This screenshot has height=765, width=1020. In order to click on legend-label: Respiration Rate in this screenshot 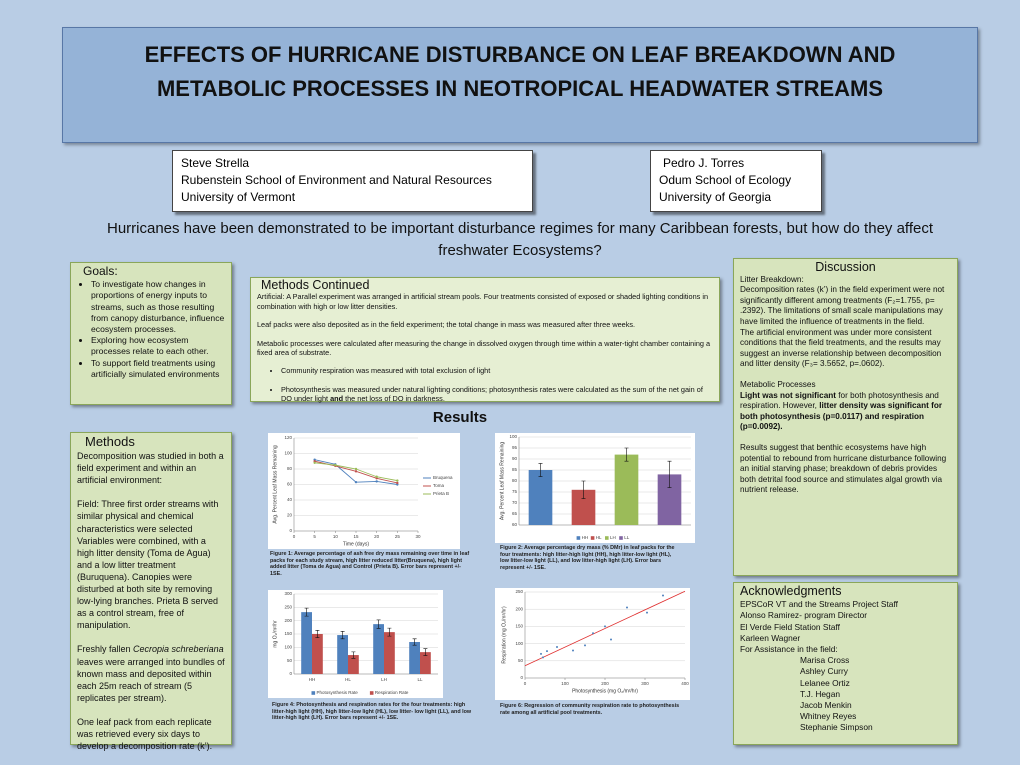, I will do `click(392, 692)`.